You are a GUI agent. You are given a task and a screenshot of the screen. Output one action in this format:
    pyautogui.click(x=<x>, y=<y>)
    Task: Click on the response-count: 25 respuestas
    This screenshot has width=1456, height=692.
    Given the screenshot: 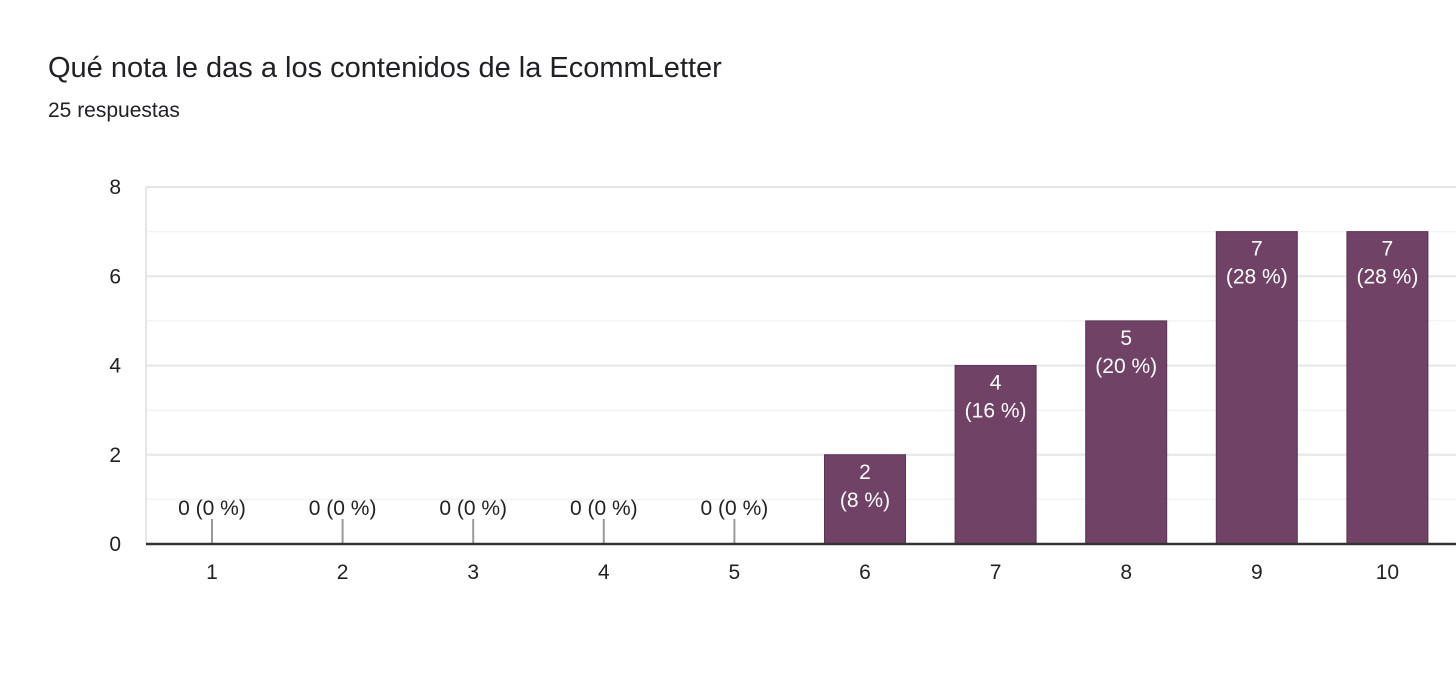 What is the action you would take?
    pyautogui.click(x=114, y=110)
    